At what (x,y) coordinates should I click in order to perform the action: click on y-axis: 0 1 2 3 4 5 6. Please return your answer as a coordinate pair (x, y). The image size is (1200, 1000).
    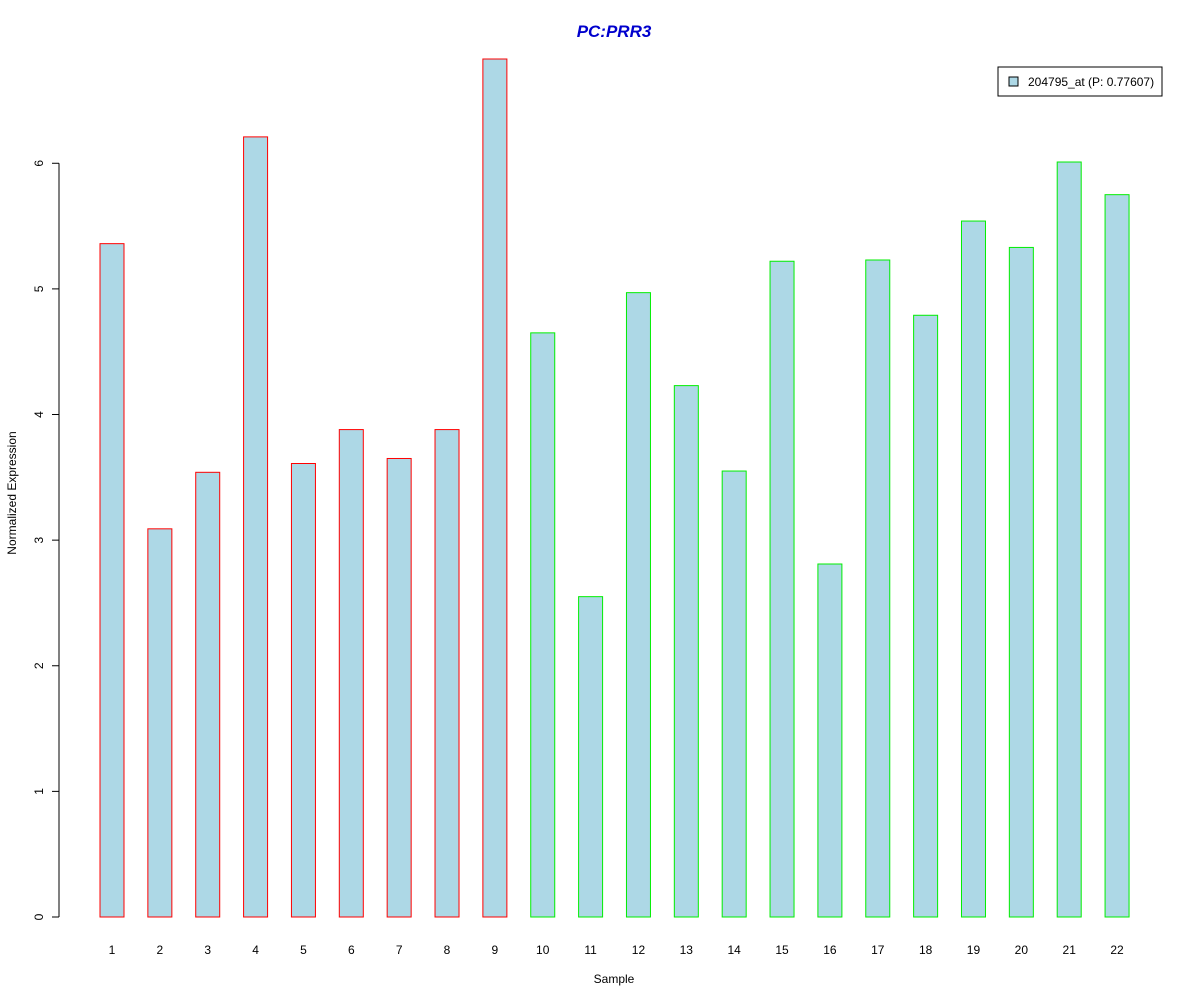
    Looking at the image, I should click on (46, 540).